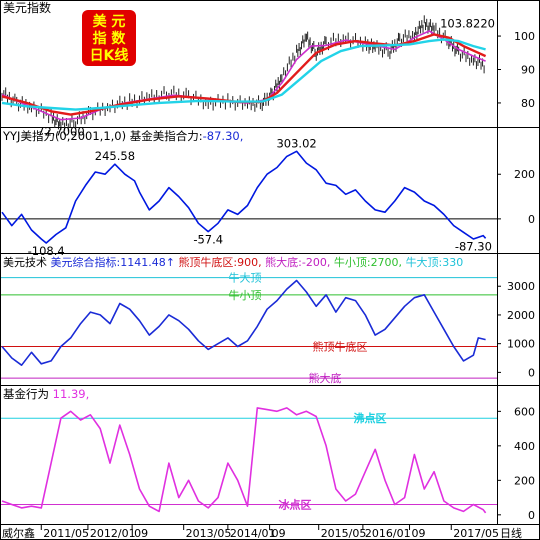  I want to click on y-tick-label: 600, so click(524, 411).